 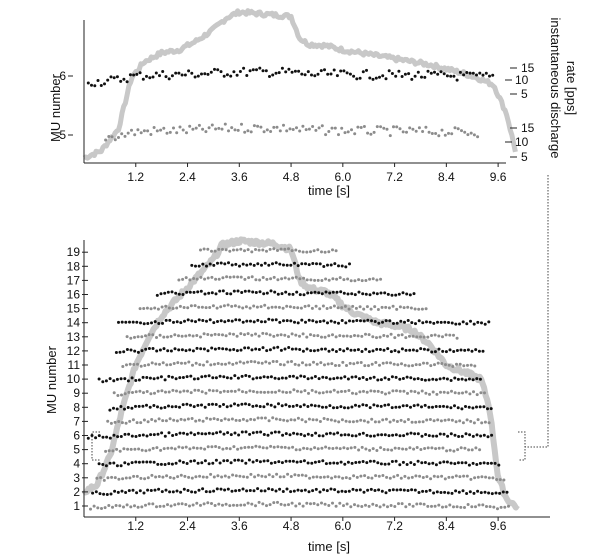 I want to click on x-tick-label: 7.2, so click(x=394, y=177).